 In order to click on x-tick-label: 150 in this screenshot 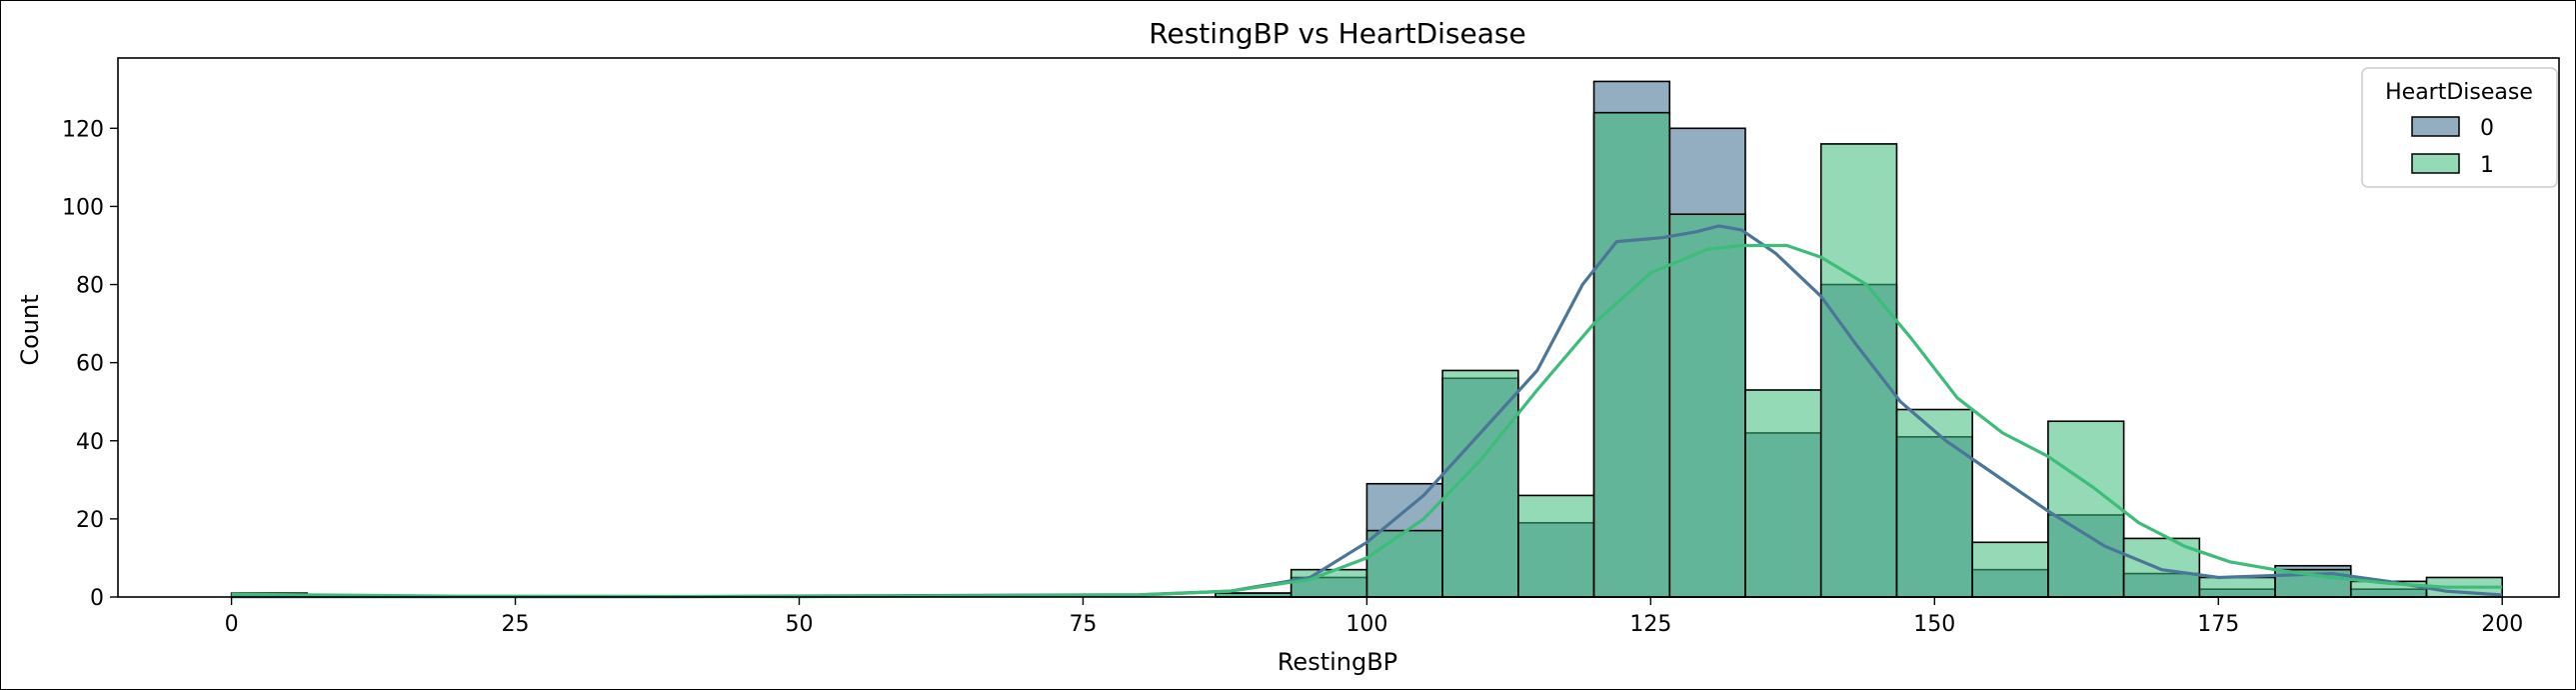, I will do `click(1934, 624)`.